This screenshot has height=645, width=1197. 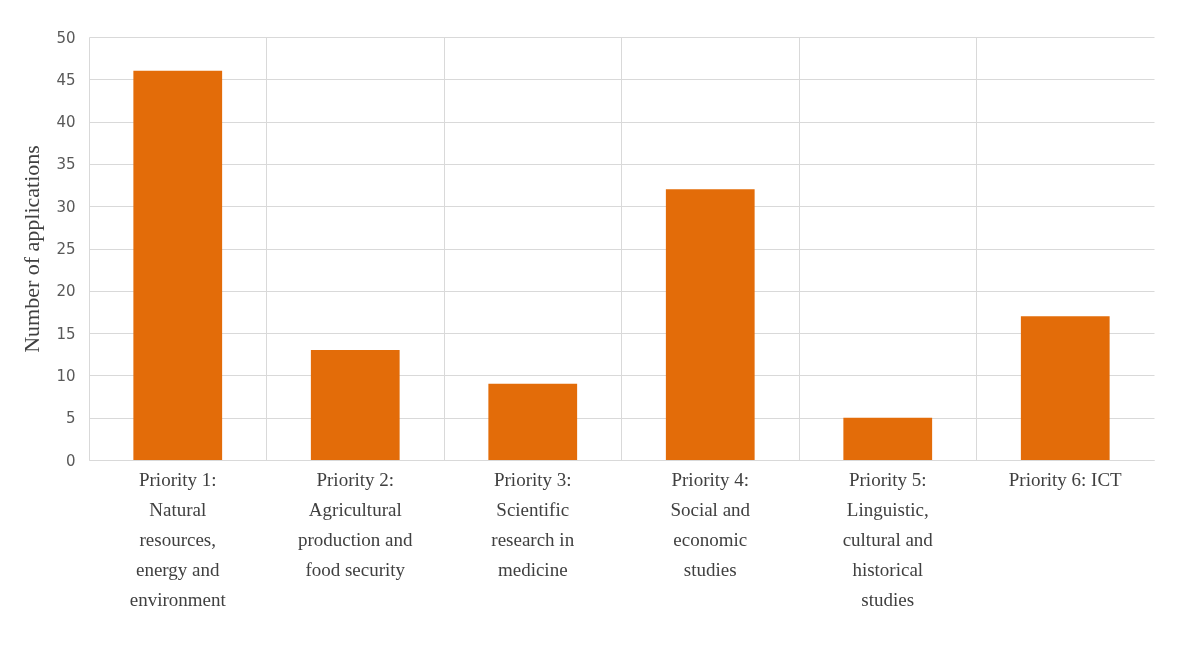 I want to click on y-tick-label: 40, so click(x=66, y=122).